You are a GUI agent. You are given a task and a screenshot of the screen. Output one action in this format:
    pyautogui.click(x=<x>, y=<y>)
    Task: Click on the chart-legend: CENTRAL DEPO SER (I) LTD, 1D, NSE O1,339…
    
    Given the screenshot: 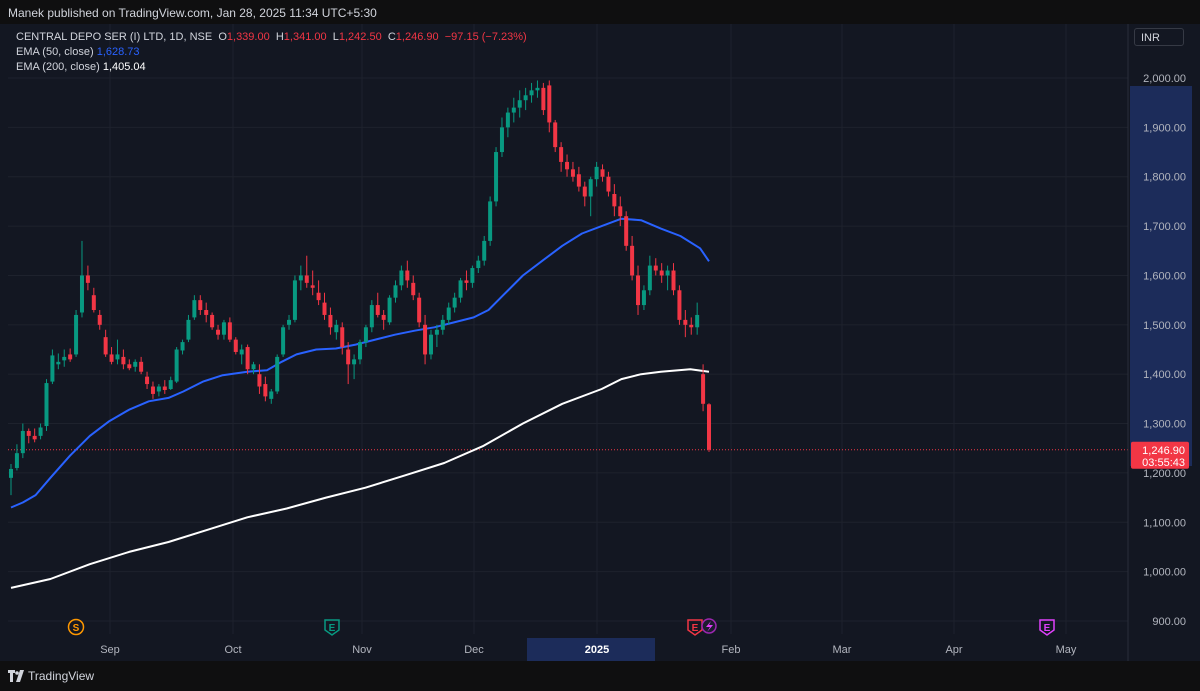 What is the action you would take?
    pyautogui.click(x=271, y=52)
    